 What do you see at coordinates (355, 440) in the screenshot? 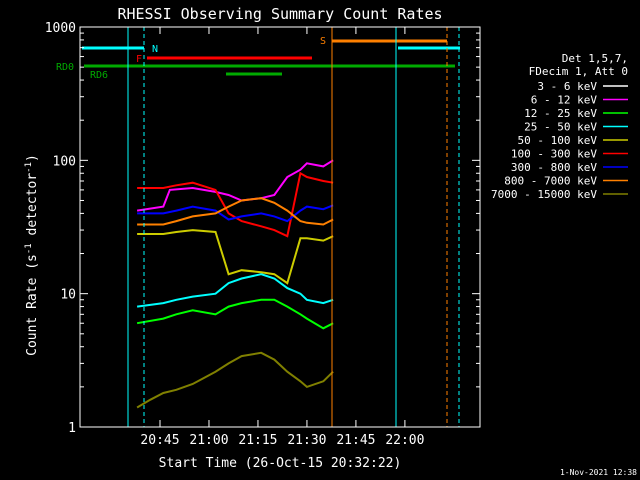
I see `x-tick-label-5: 21:45` at bounding box center [355, 440].